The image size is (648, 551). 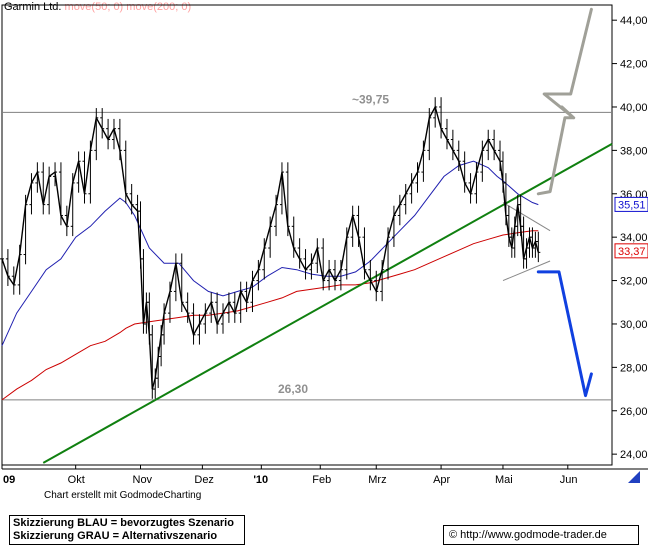 I want to click on y-tick-label-9: 42,00, so click(x=634, y=65).